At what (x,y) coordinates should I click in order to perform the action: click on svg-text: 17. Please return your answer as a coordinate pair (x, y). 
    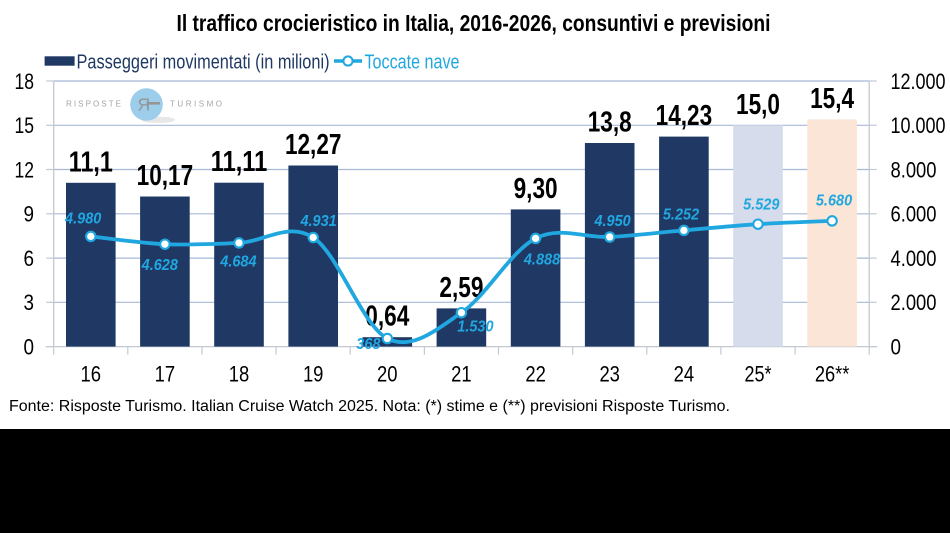
    Looking at the image, I should click on (165, 373).